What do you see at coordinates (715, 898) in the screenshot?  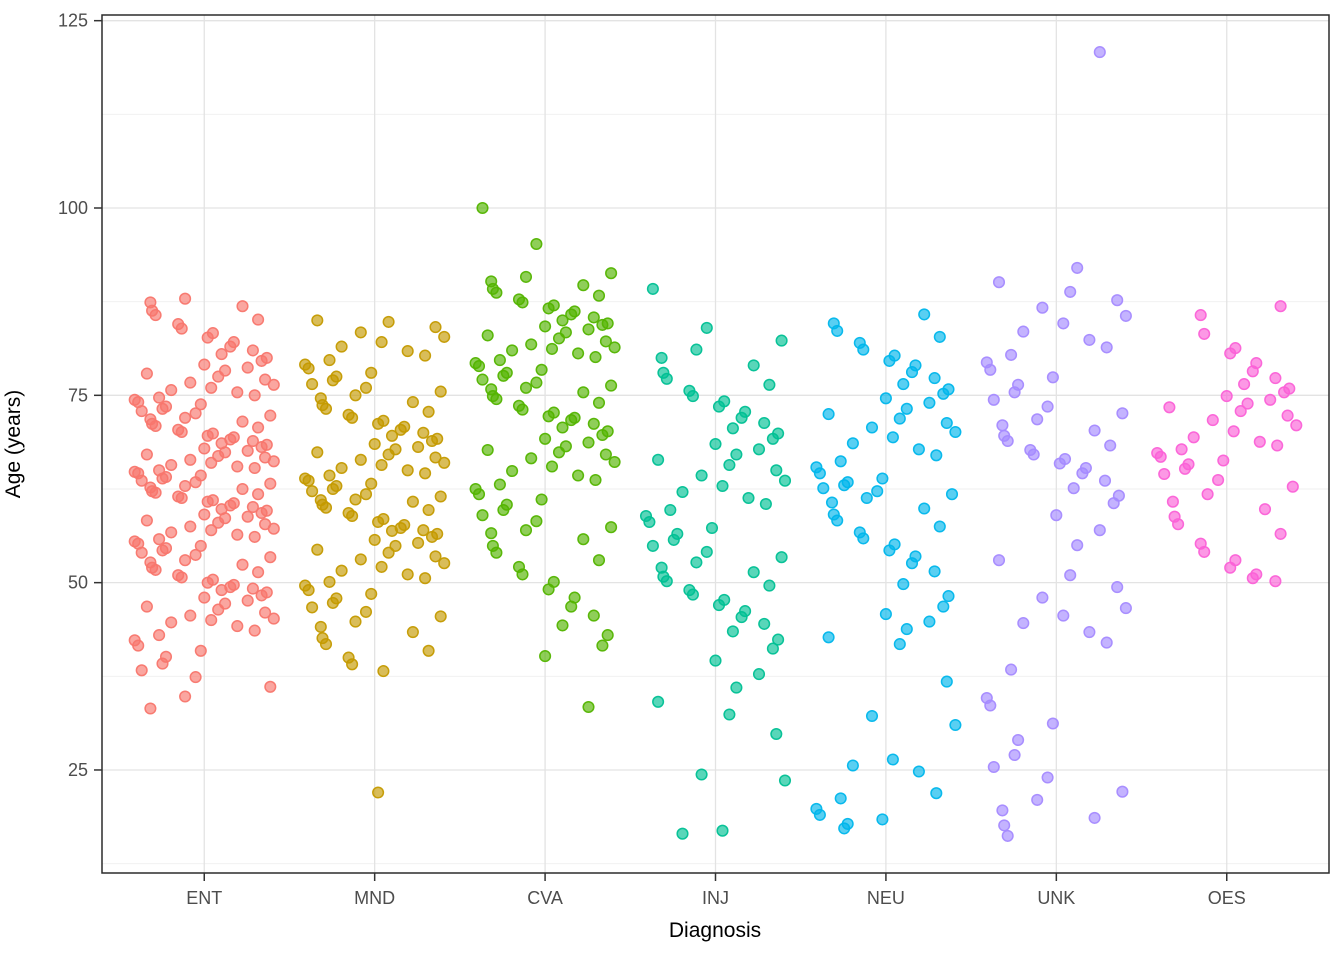 I see `x-tick-label: INJ` at bounding box center [715, 898].